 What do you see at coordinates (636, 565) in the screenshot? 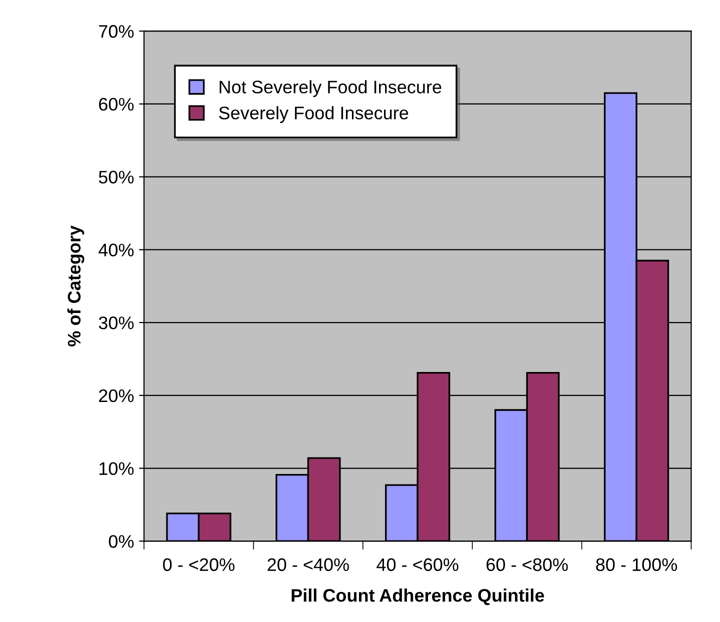
I see `x-tick-label: 80 - 100%` at bounding box center [636, 565].